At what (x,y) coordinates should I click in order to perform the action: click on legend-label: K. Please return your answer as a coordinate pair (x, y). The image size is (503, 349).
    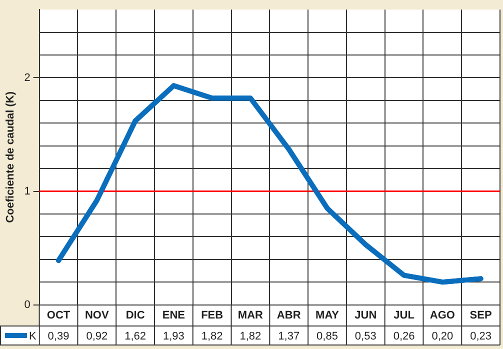
    Looking at the image, I should click on (33, 336).